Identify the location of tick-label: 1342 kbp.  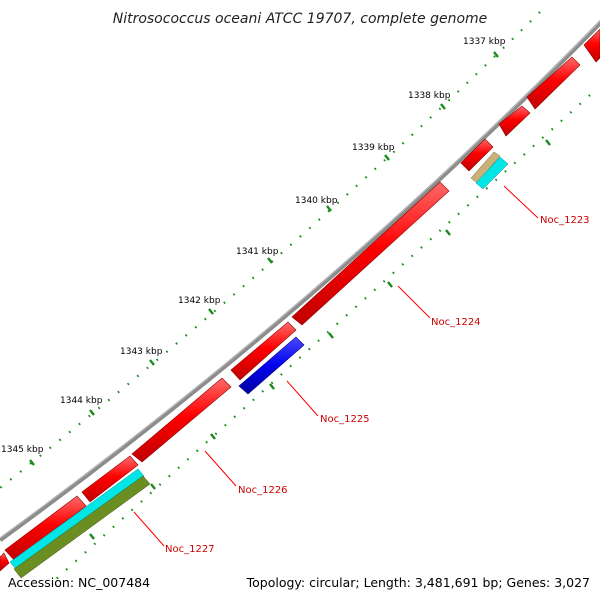
(199, 301).